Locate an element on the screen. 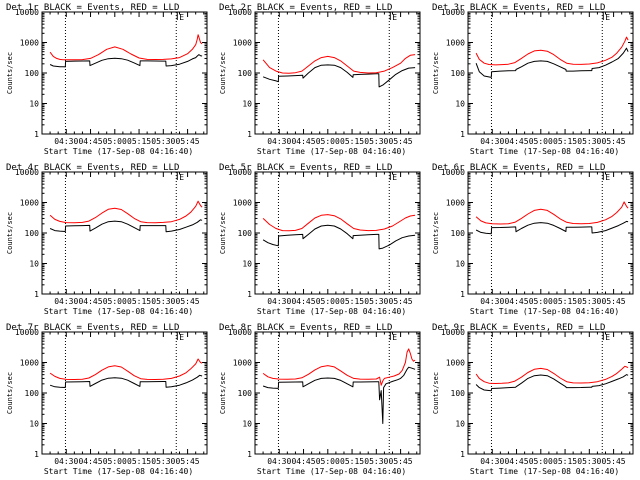 This screenshot has width=640, height=480. panel-title: Det 1r BLACK = Events, RED = LLD is located at coordinates (92, 8).